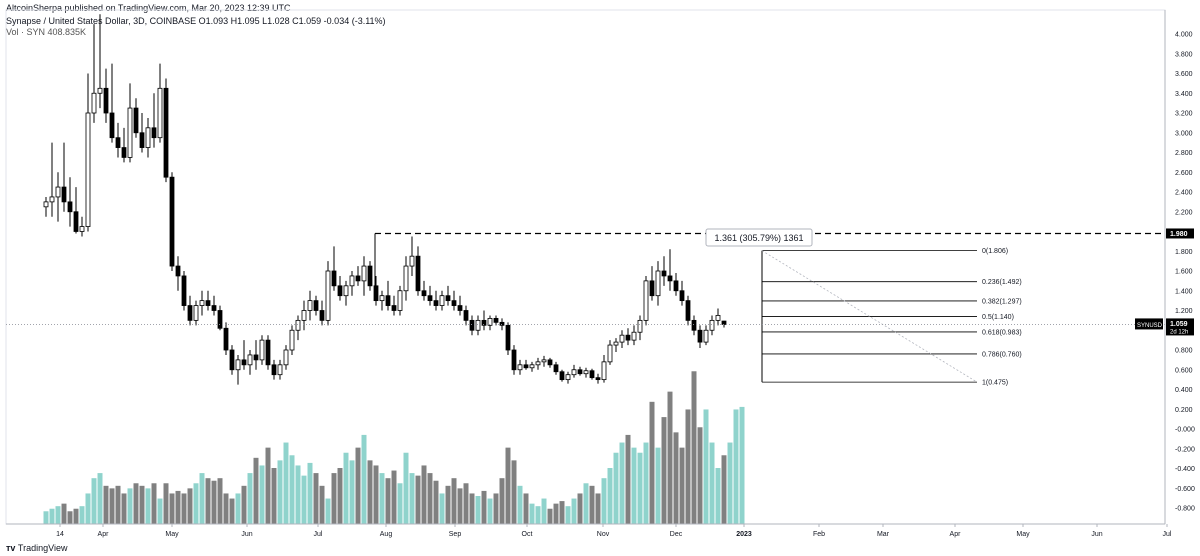 The image size is (1200, 556). Describe the element at coordinates (1184, 54) in the screenshot. I see `price-tick-label: 3.800` at that location.